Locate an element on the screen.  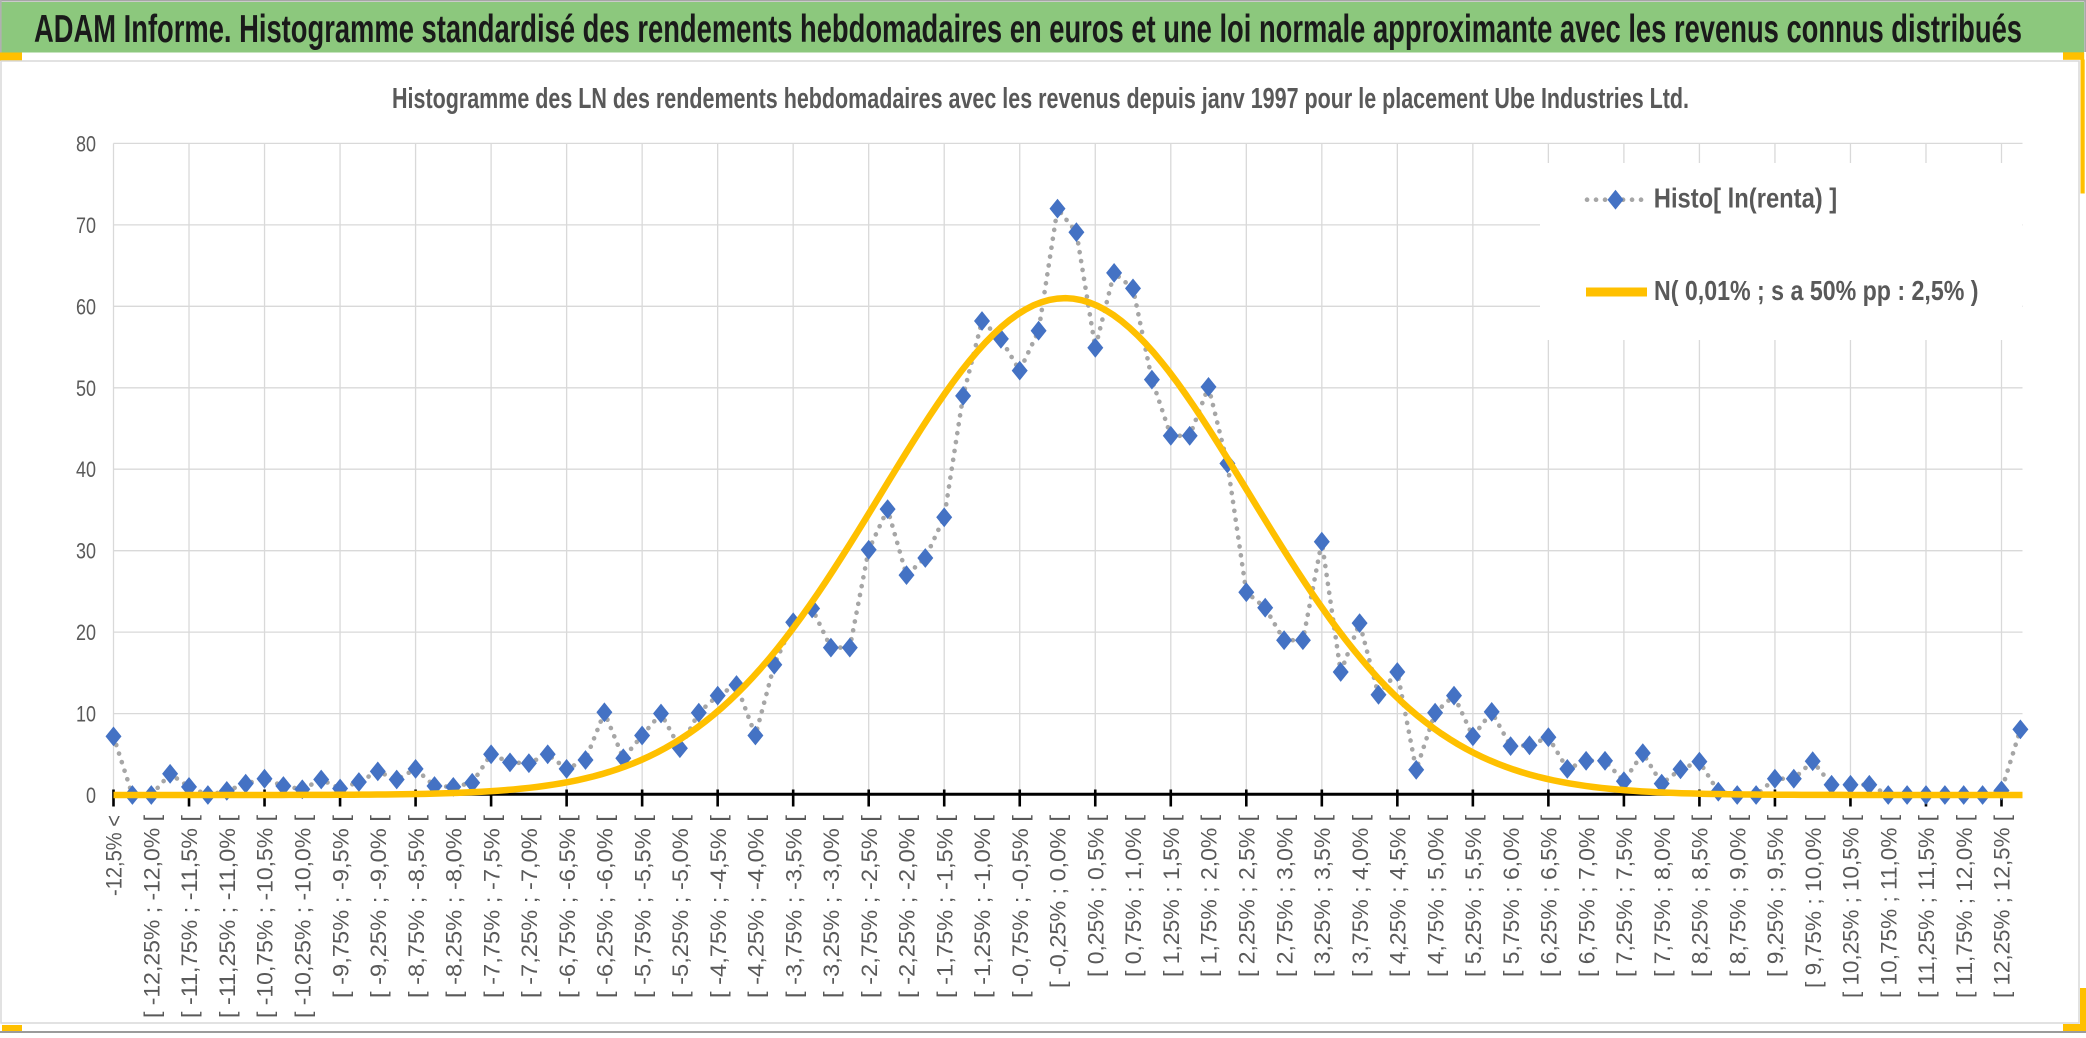
svg-text: [ -11,75% ; -11,5% [ is located at coordinates (189, 916).